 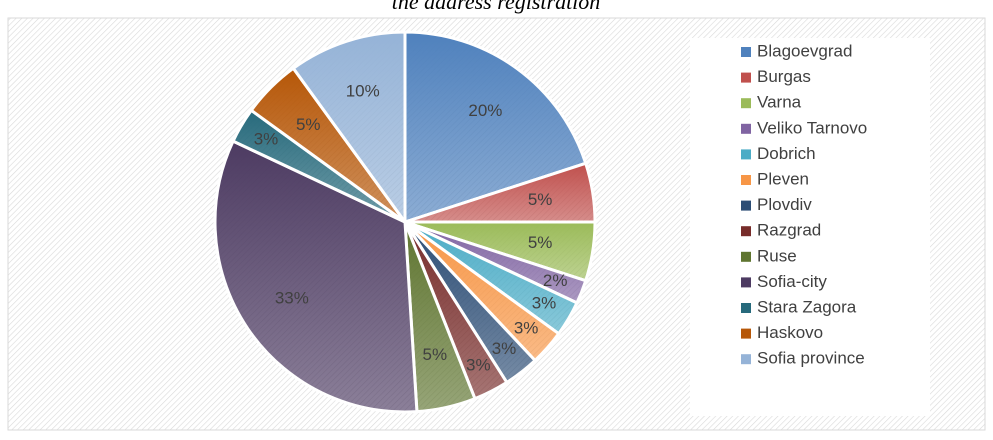 I want to click on legend-label: Dobrich, so click(x=786, y=153).